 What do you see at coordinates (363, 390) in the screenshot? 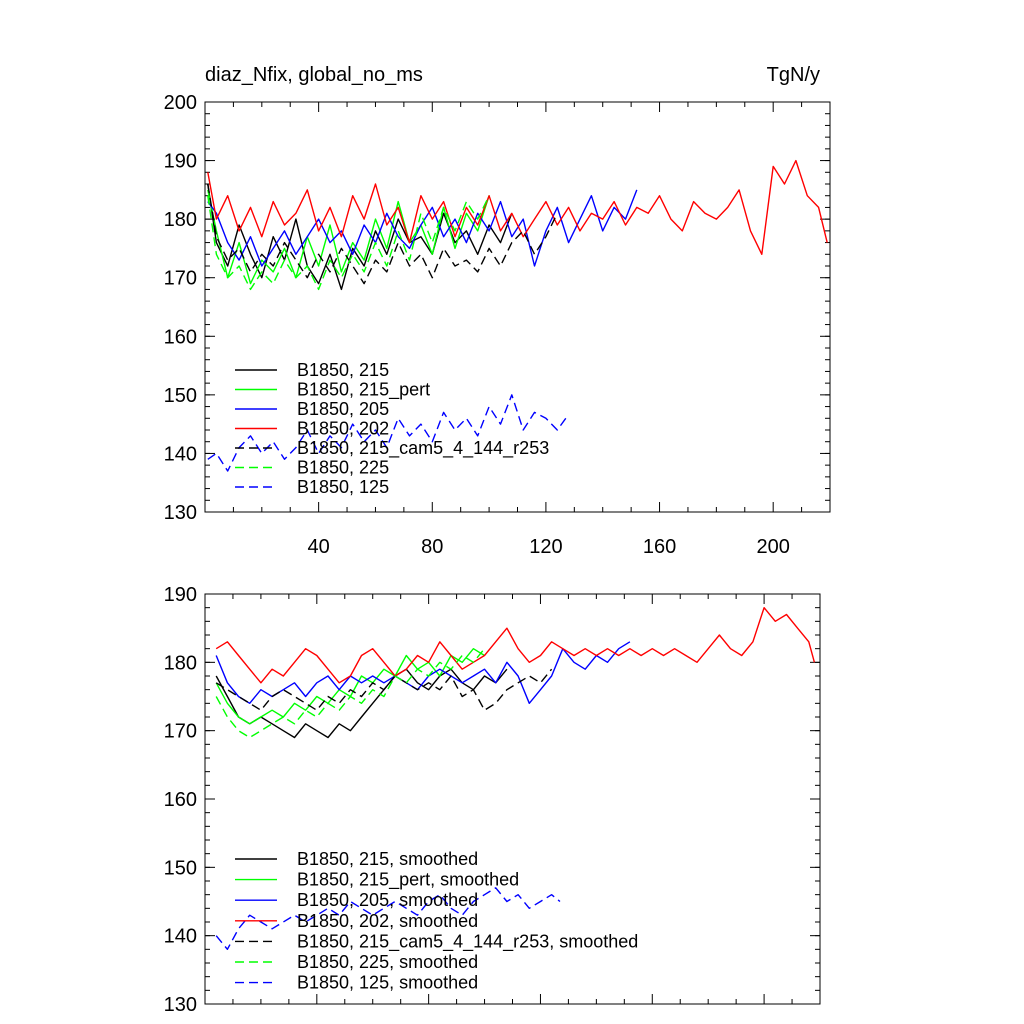
I see `legend-label-1: B1850, 215_pert` at bounding box center [363, 390].